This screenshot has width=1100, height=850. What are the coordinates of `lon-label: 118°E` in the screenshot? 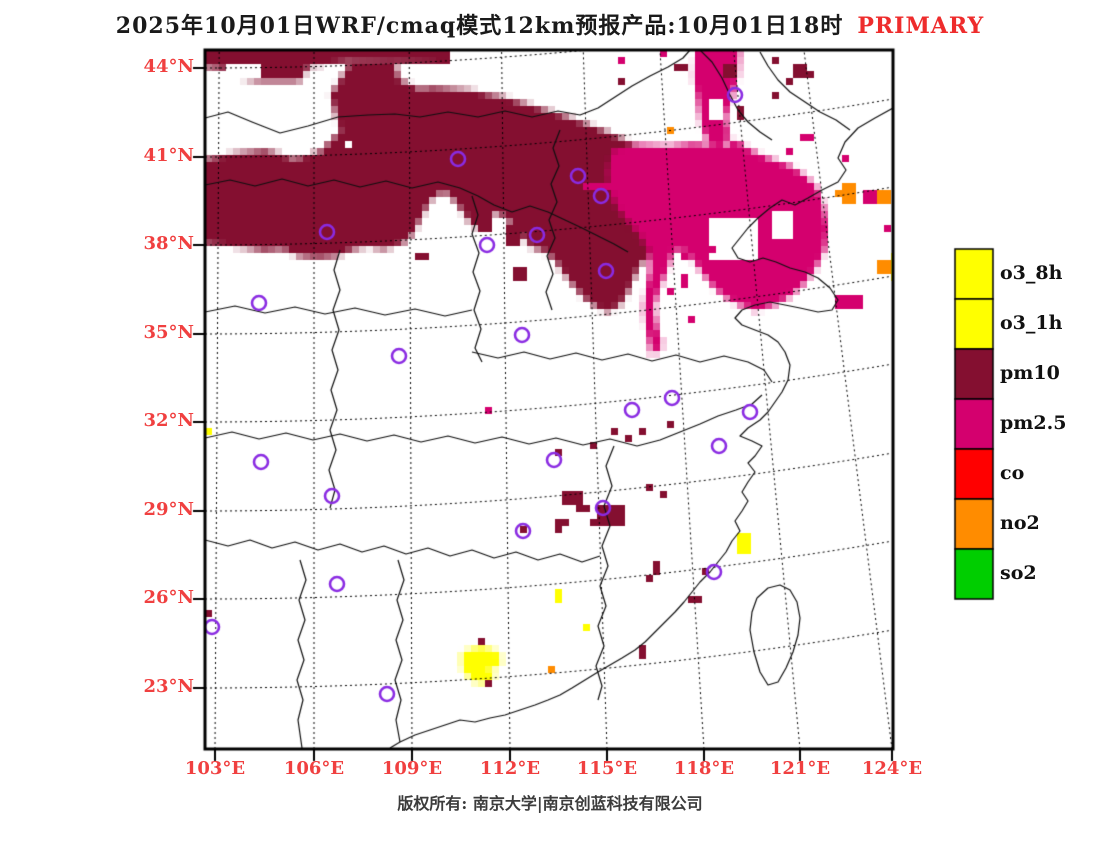 It's located at (704, 768).